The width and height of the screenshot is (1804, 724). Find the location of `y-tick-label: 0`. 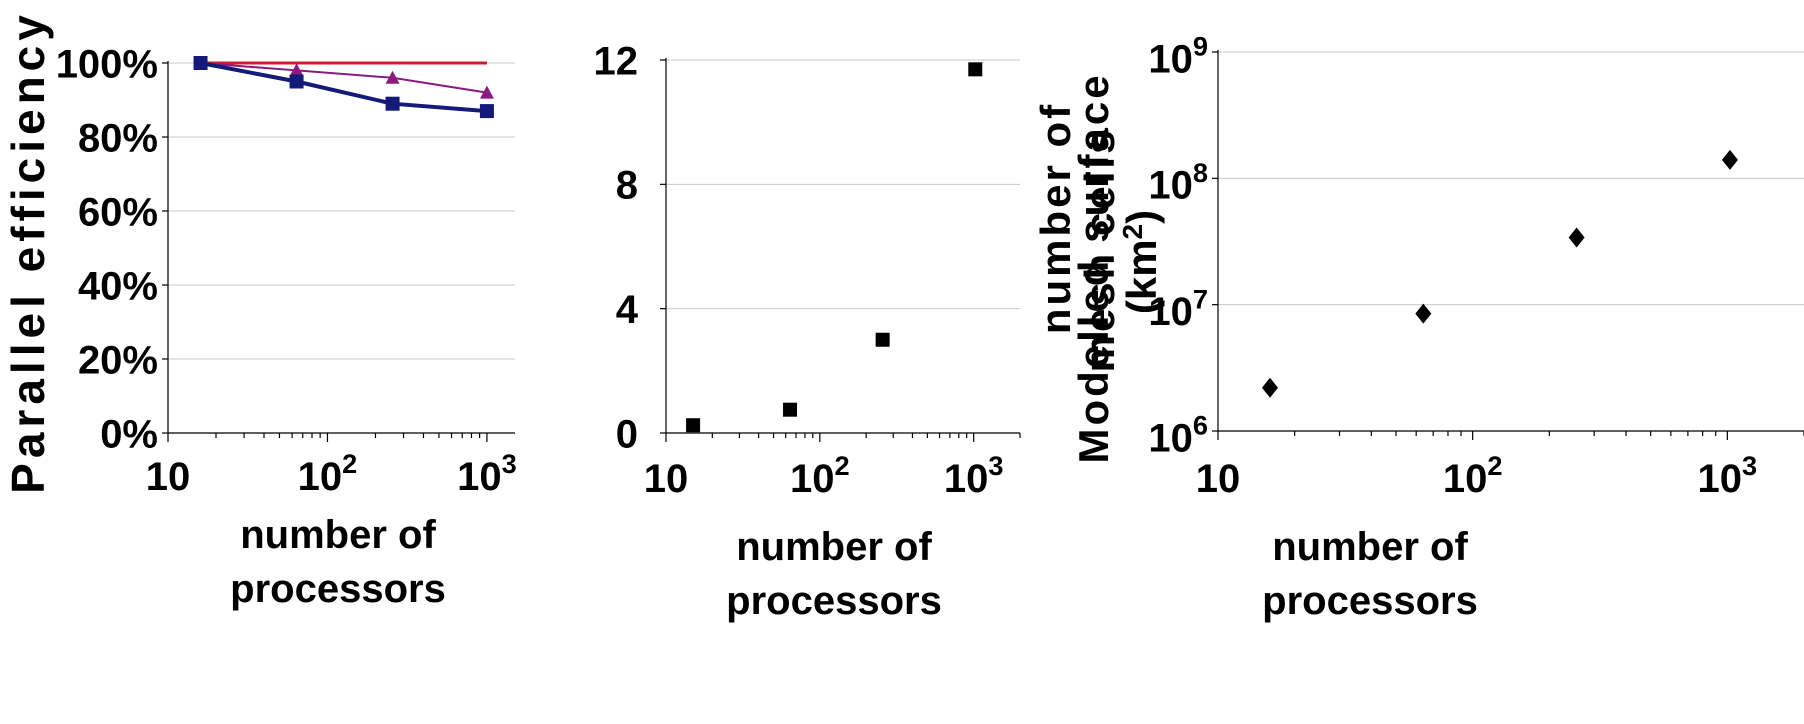

y-tick-label: 0 is located at coordinates (627, 434).